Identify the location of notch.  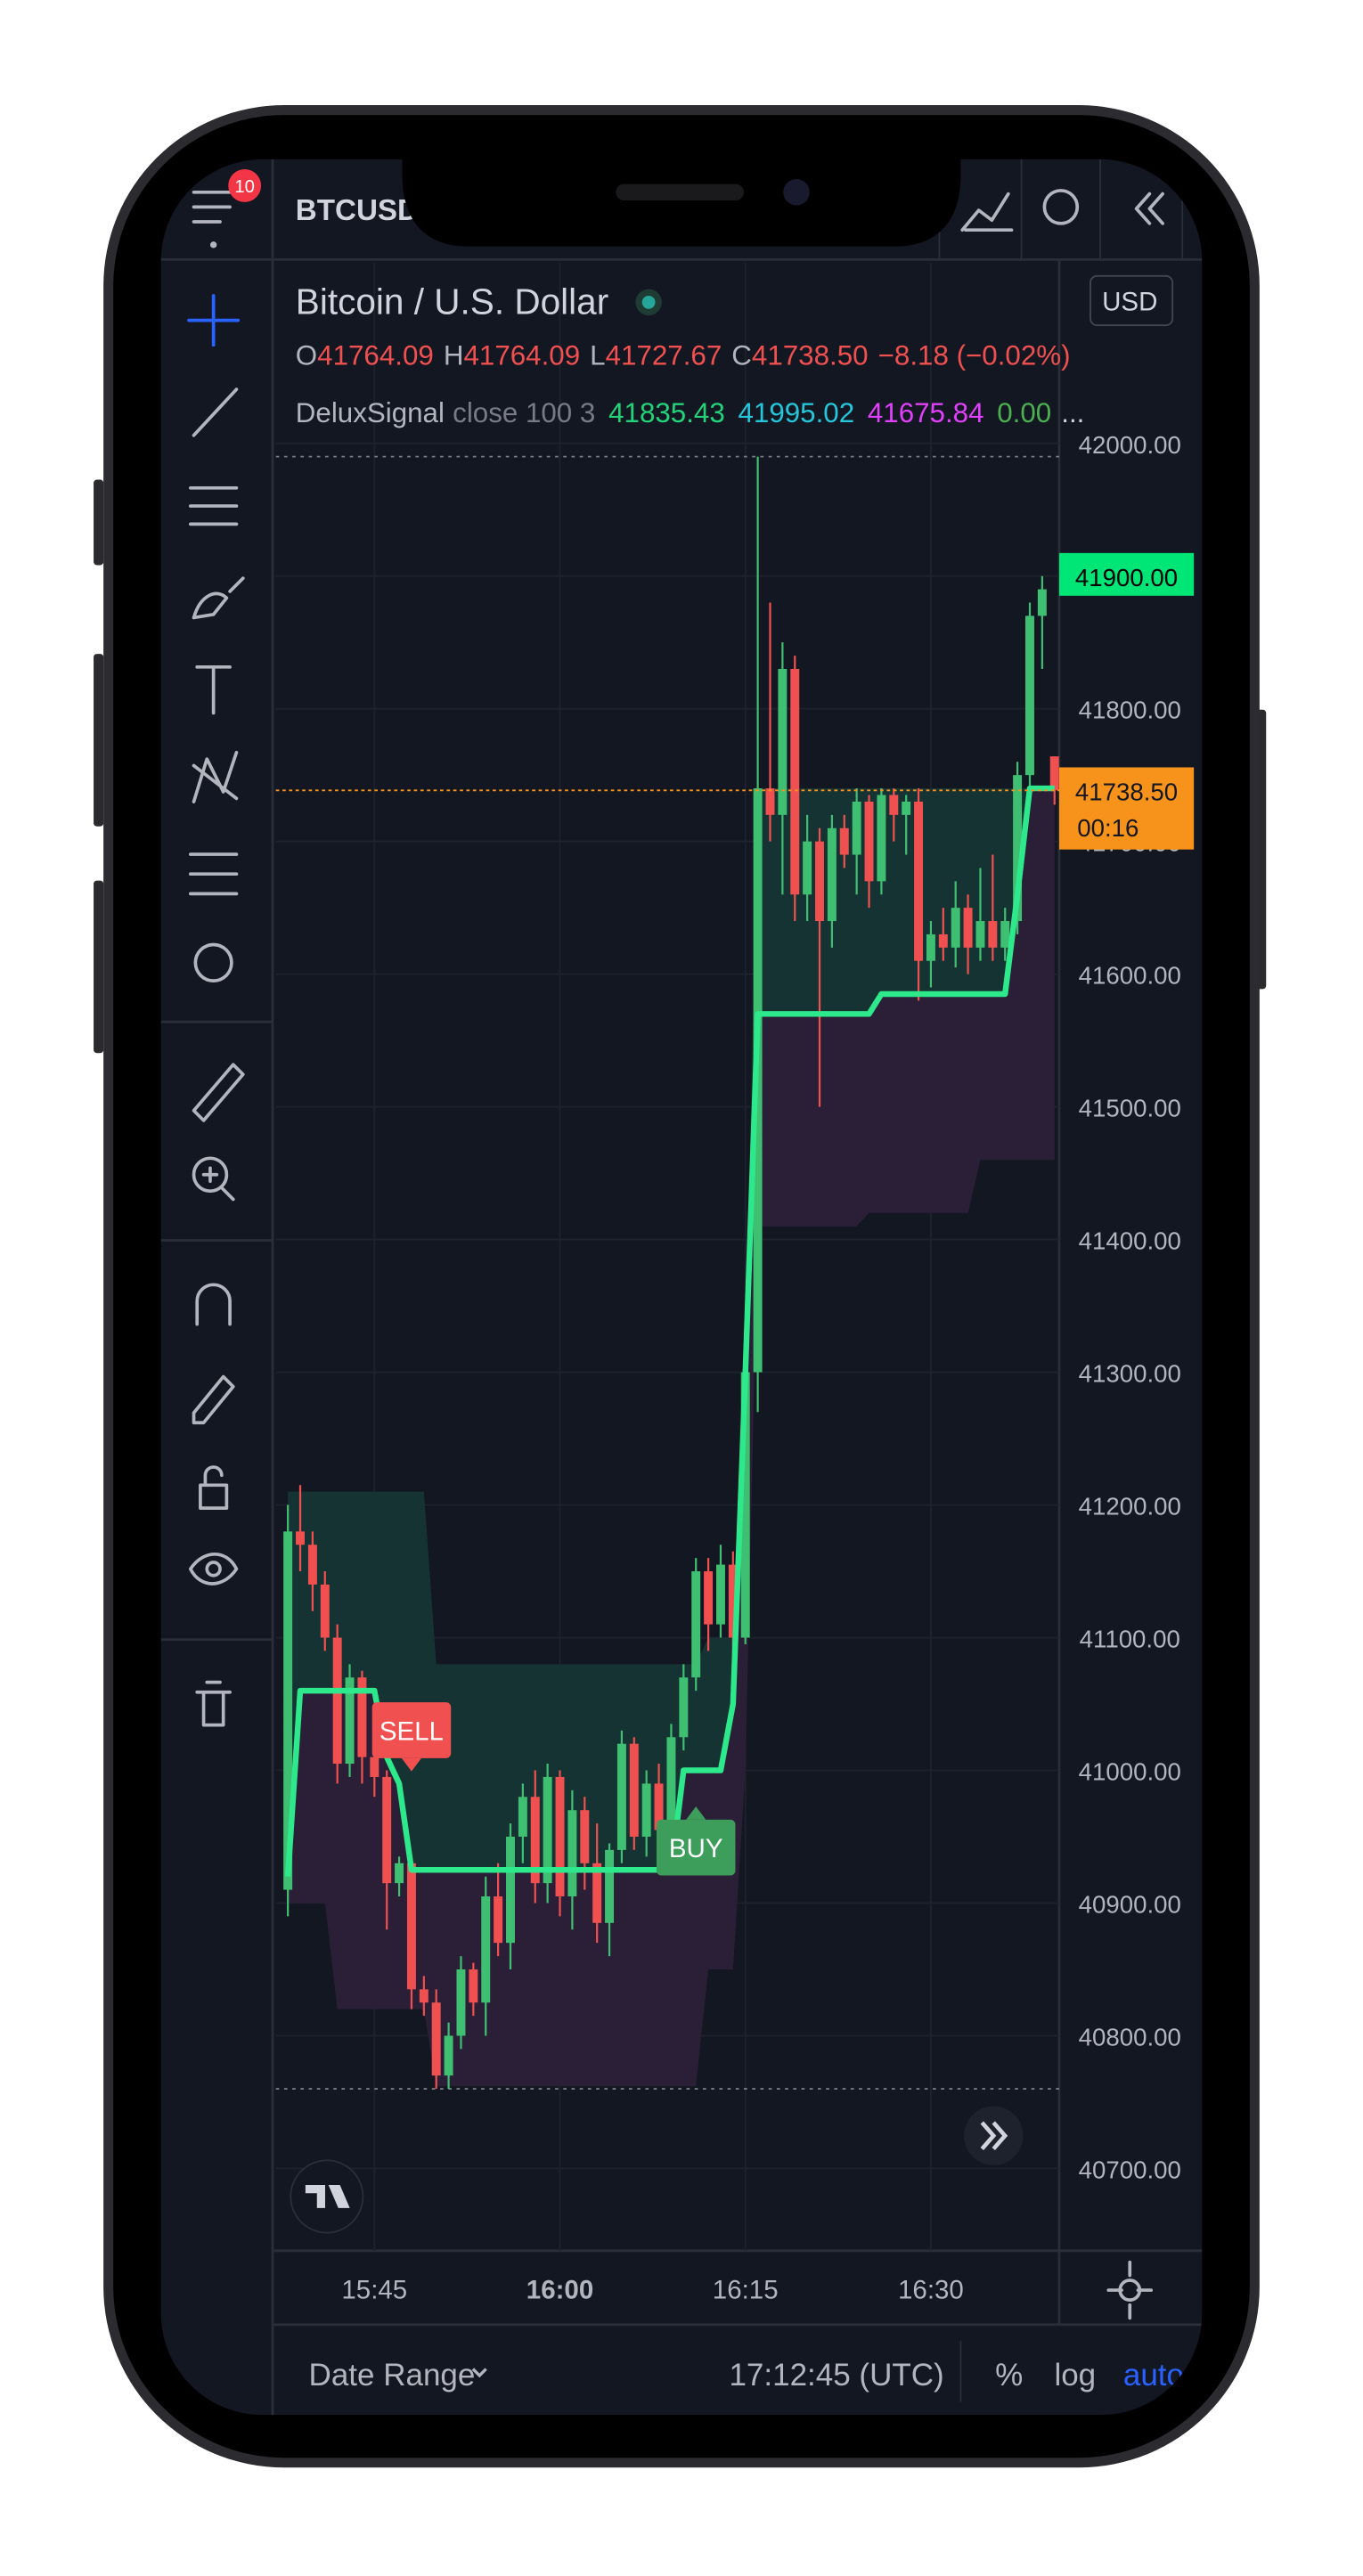
(681, 203).